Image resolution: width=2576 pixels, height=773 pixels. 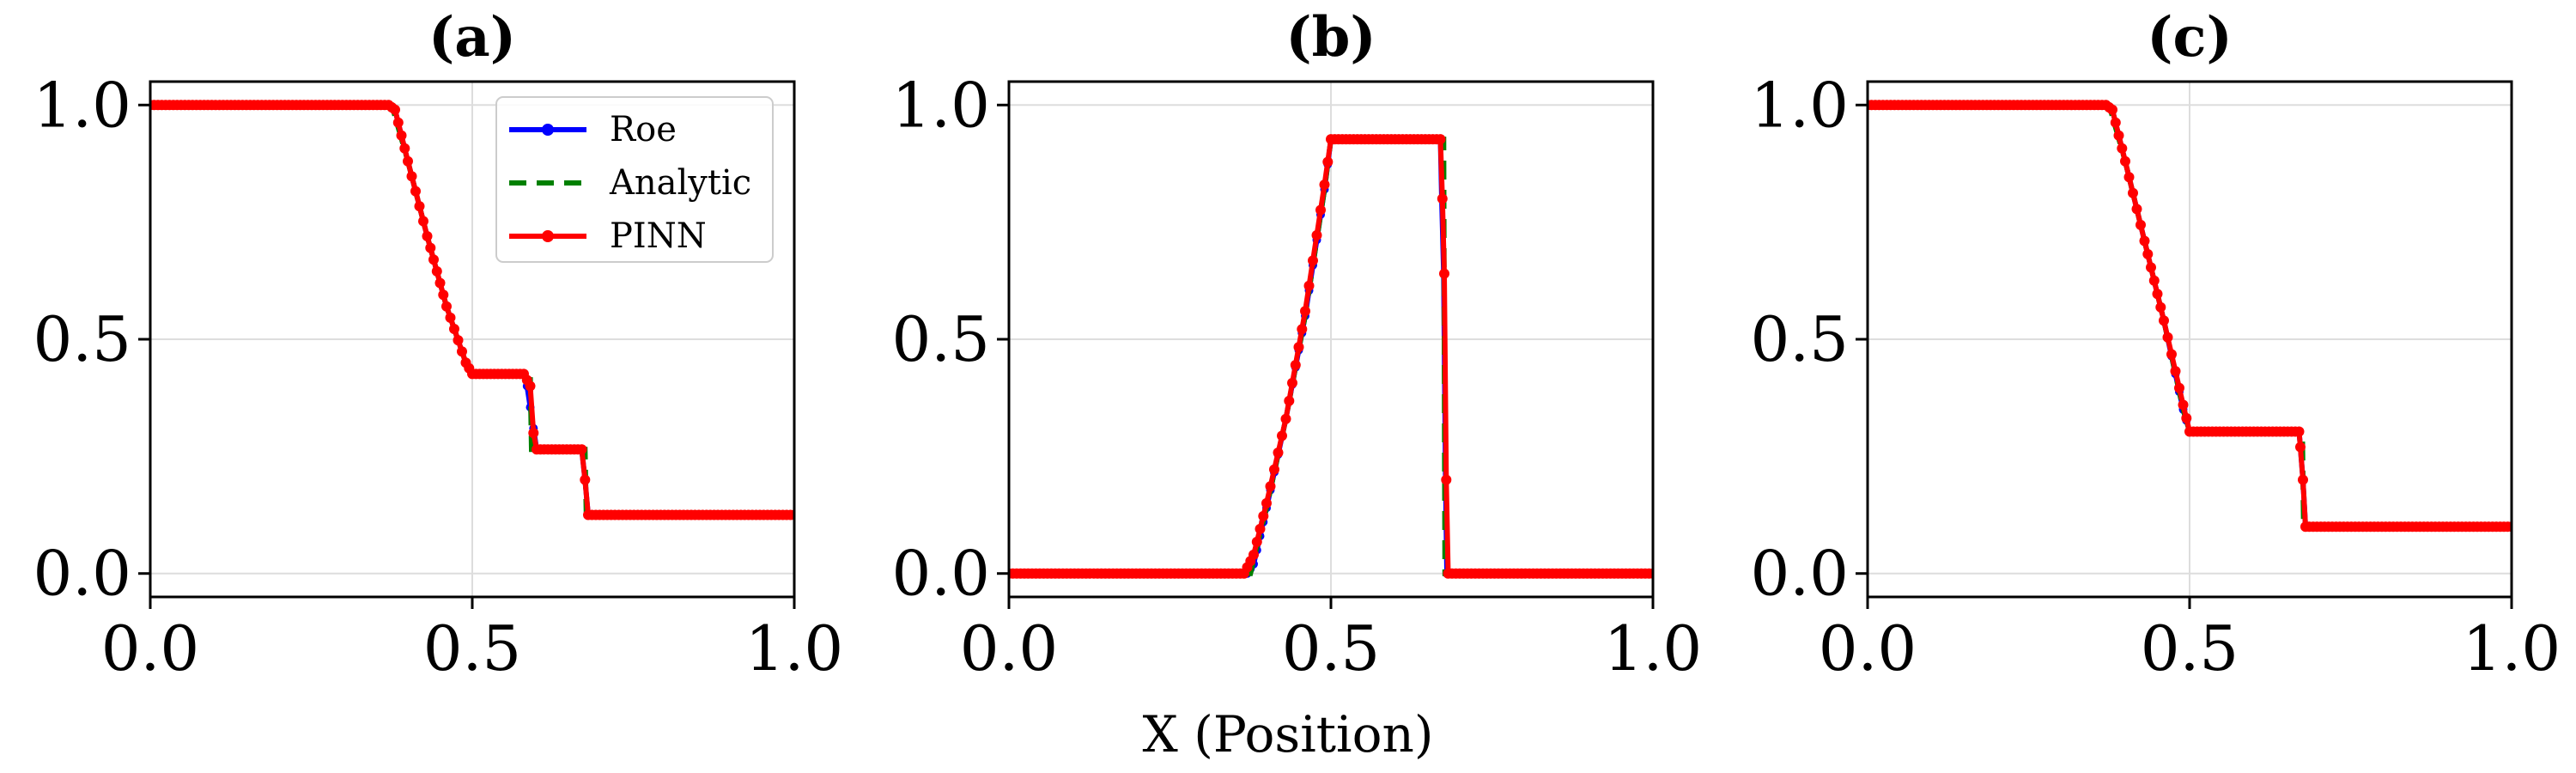 I want to click on legend: Roe Analytic PINN, so click(x=634, y=179).